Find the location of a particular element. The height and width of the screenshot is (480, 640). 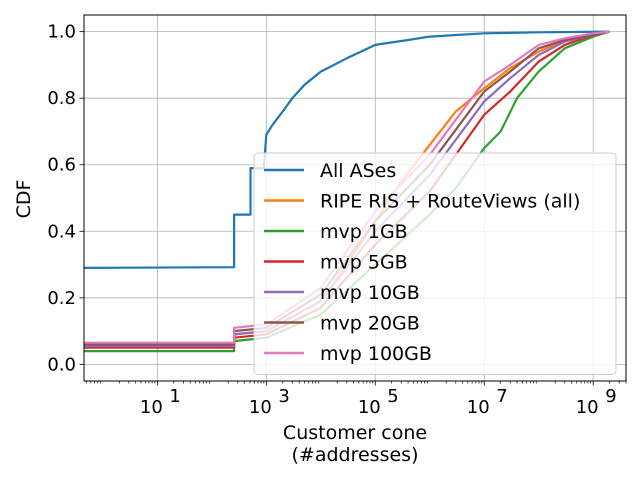

y-tick-label: 0.0 is located at coordinates (61, 364).